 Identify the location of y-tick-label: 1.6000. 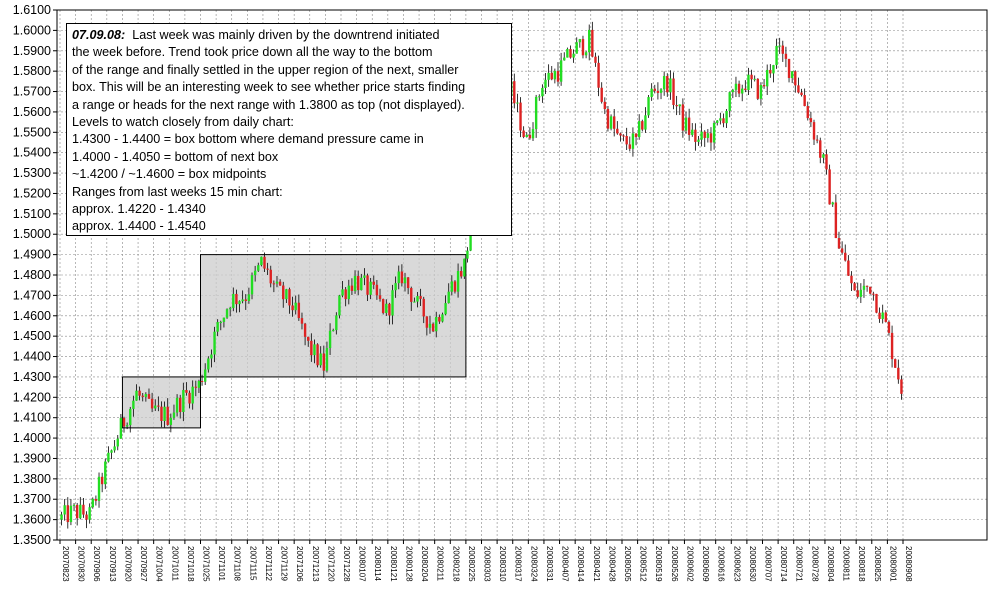
(32, 30).